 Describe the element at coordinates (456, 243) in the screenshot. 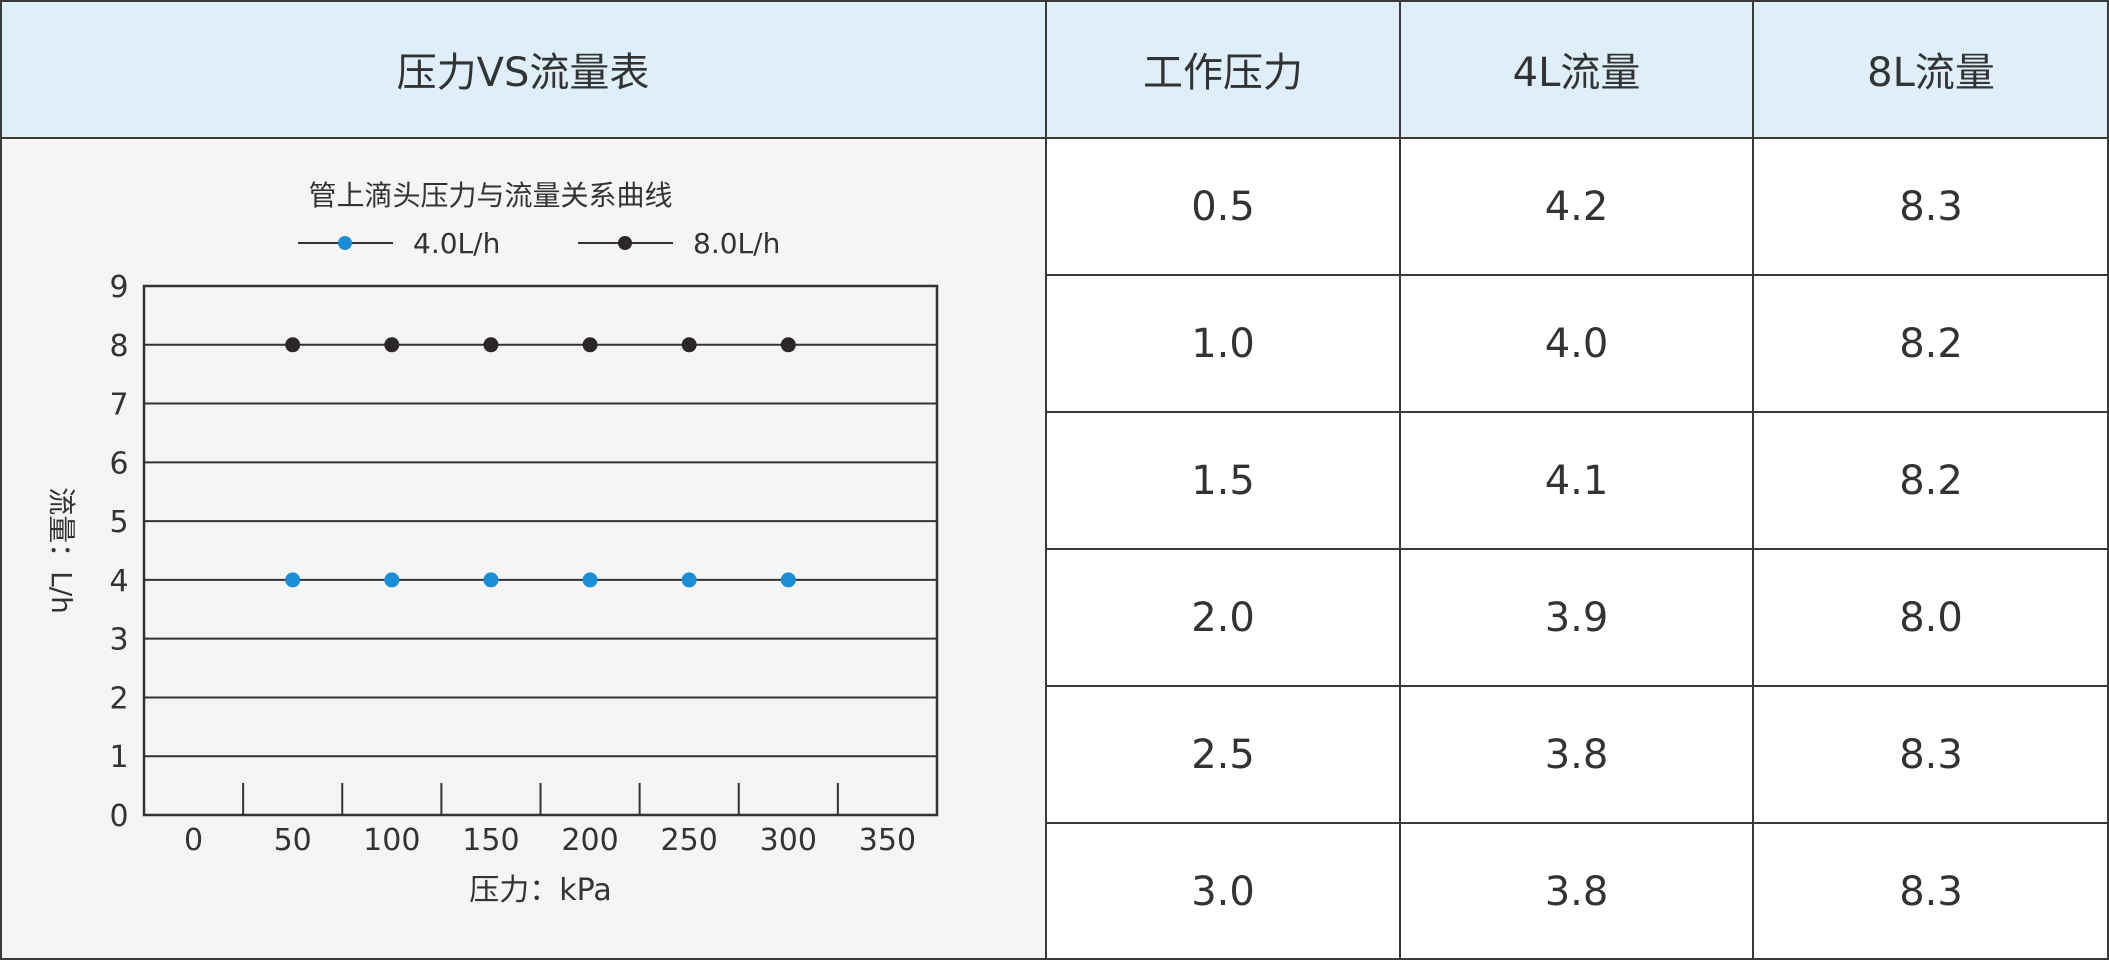

I see `legend-label: 4.0L/h` at that location.